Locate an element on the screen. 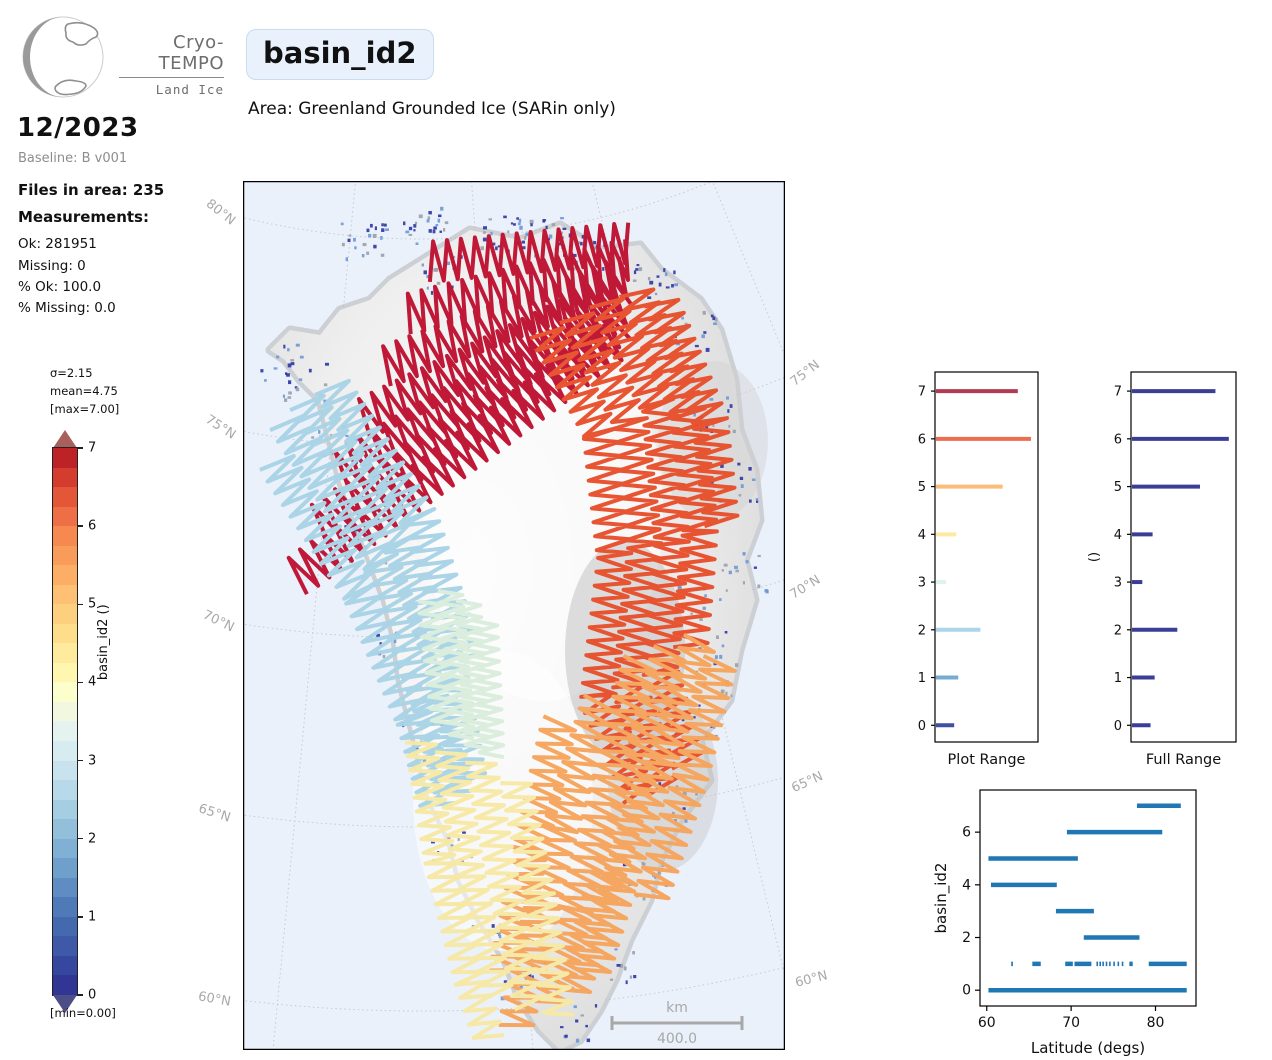  page-title: basin_id2 is located at coordinates (340, 53).